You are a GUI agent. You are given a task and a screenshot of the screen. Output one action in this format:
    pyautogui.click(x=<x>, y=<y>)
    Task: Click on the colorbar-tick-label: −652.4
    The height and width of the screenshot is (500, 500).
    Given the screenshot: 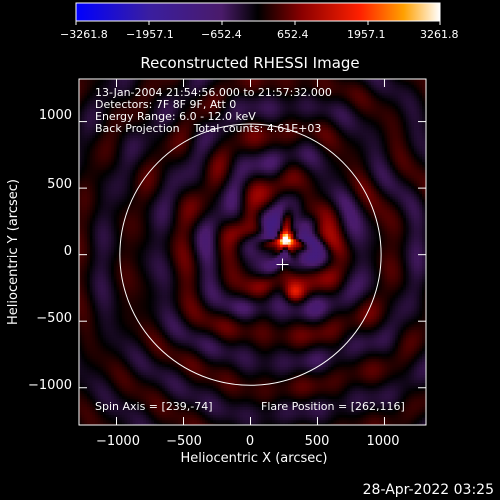 What is the action you would take?
    pyautogui.click(x=221, y=34)
    